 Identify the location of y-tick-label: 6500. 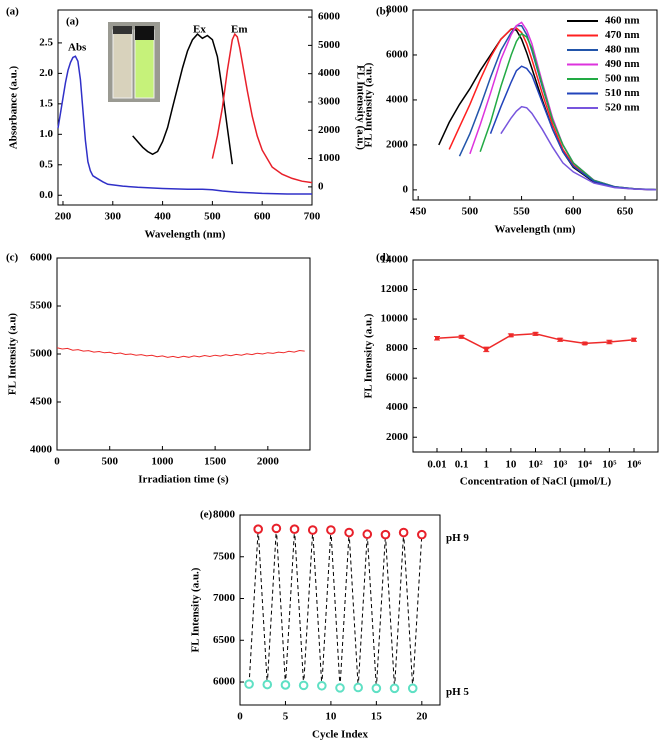
(224, 640).